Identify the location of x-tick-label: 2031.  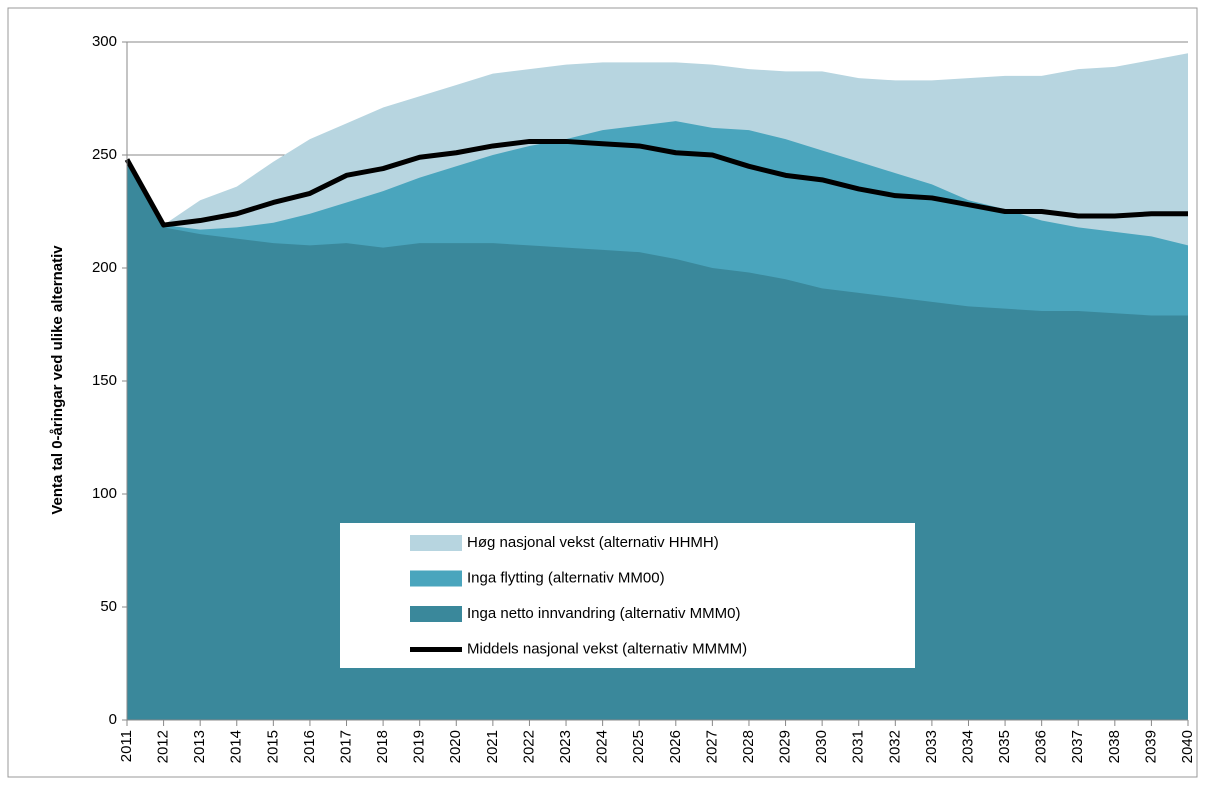
(858, 746).